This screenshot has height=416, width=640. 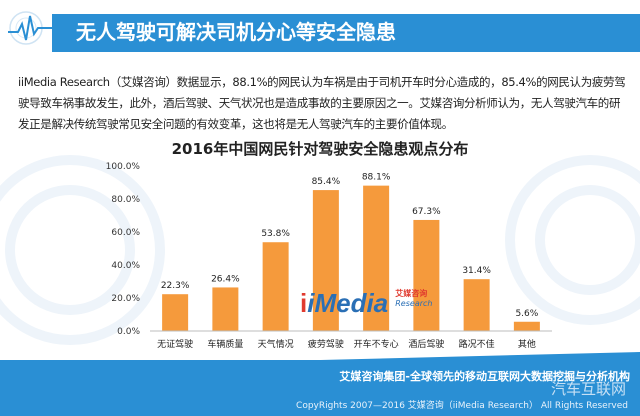 What do you see at coordinates (484, 376) in the screenshot?
I see `footer-slogan: 艾媒咨询集团-全球领先的移动互联网大数据挖掘与分析机构` at bounding box center [484, 376].